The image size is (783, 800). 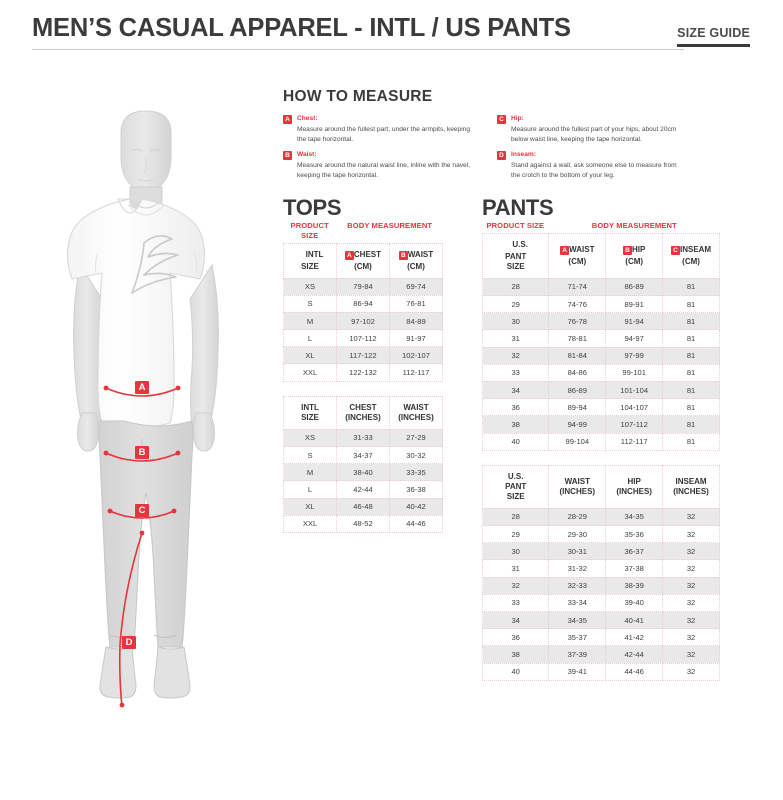 What do you see at coordinates (363, 523) in the screenshot?
I see `table-row: XXL 48-52 44-46` at bounding box center [363, 523].